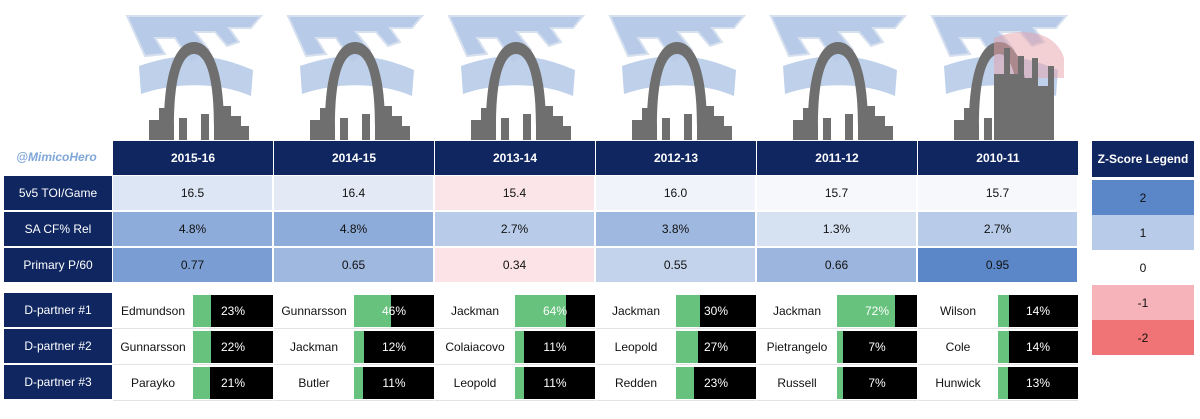 Image resolution: width=1200 pixels, height=419 pixels. What do you see at coordinates (1143, 337) in the screenshot?
I see `legend-item: -2` at bounding box center [1143, 337].